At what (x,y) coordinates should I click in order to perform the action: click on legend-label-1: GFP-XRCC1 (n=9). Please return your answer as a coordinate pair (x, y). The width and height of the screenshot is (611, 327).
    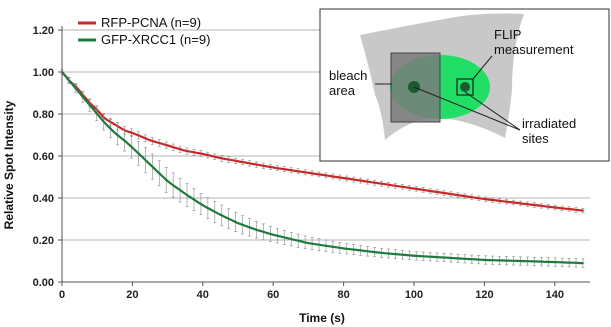
    Looking at the image, I should click on (155, 39).